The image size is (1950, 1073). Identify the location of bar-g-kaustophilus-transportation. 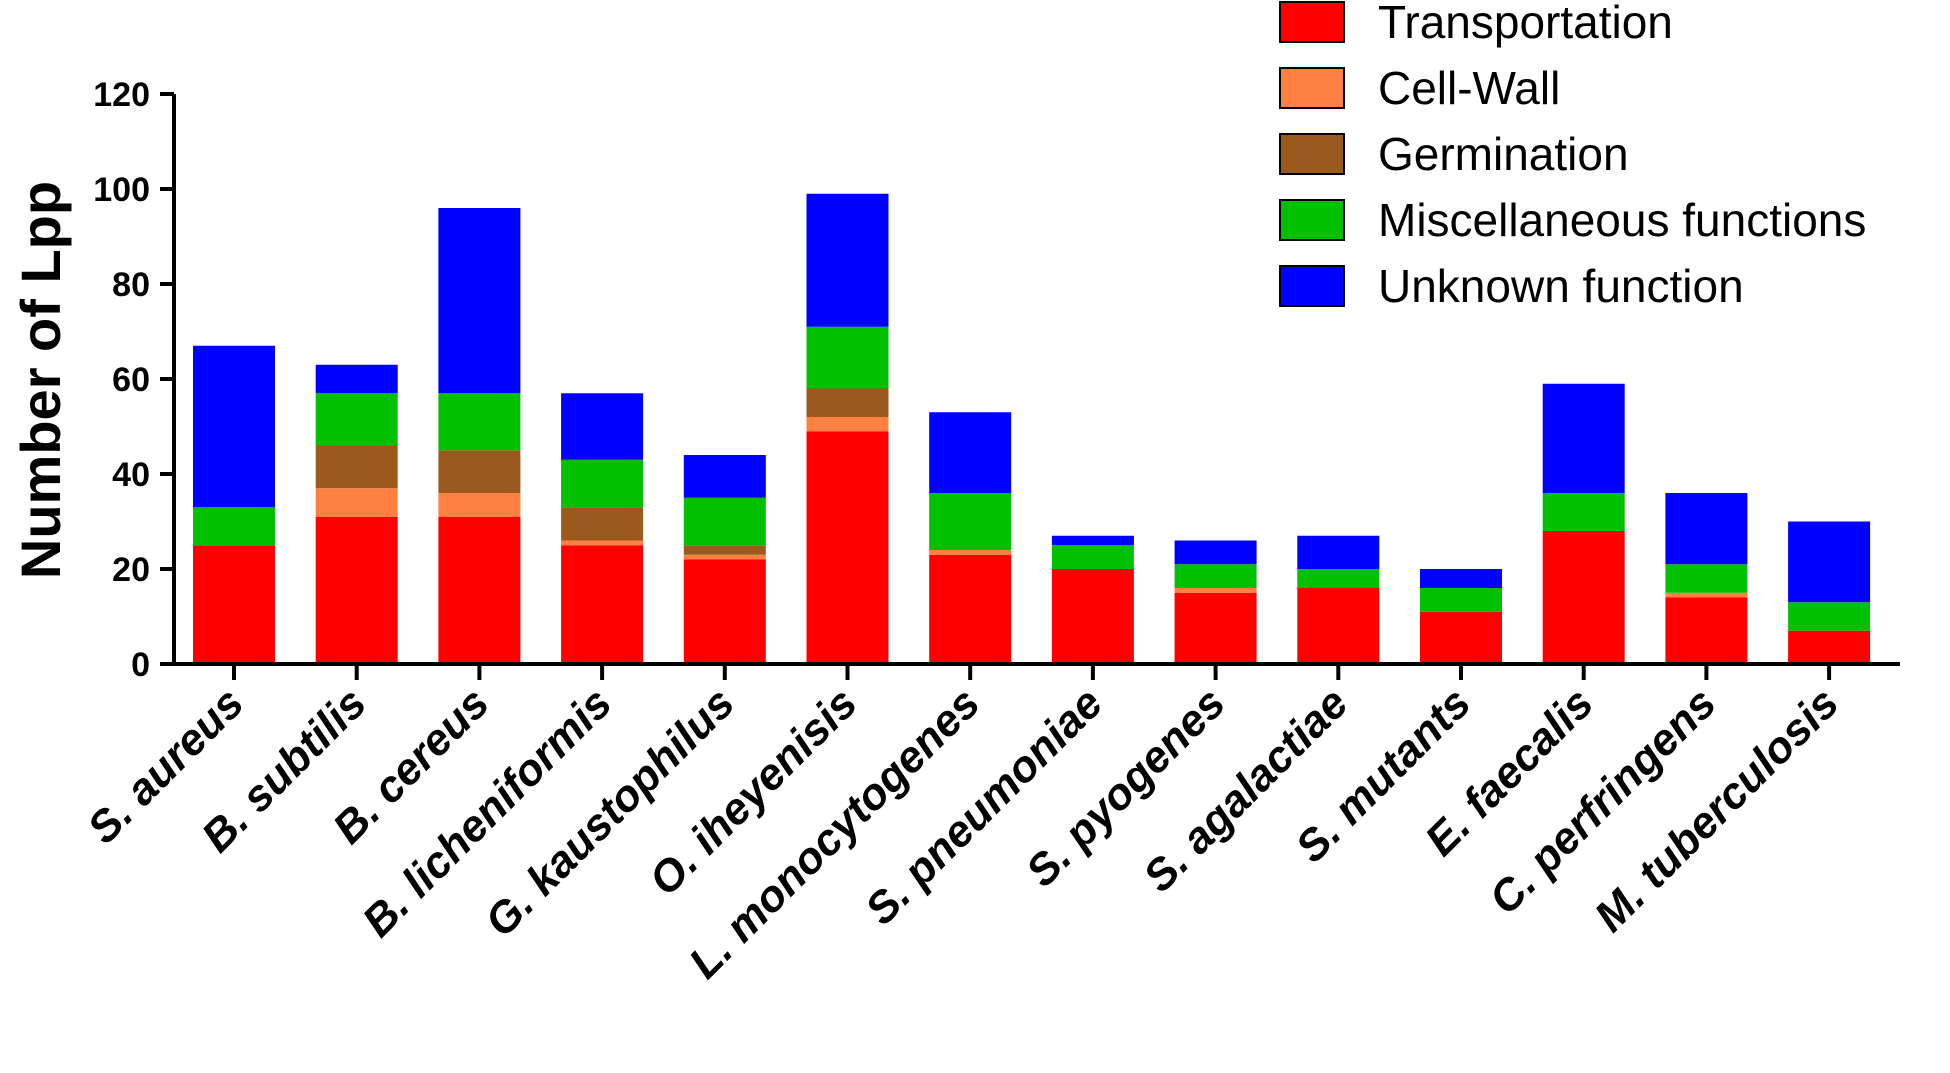
(724, 611).